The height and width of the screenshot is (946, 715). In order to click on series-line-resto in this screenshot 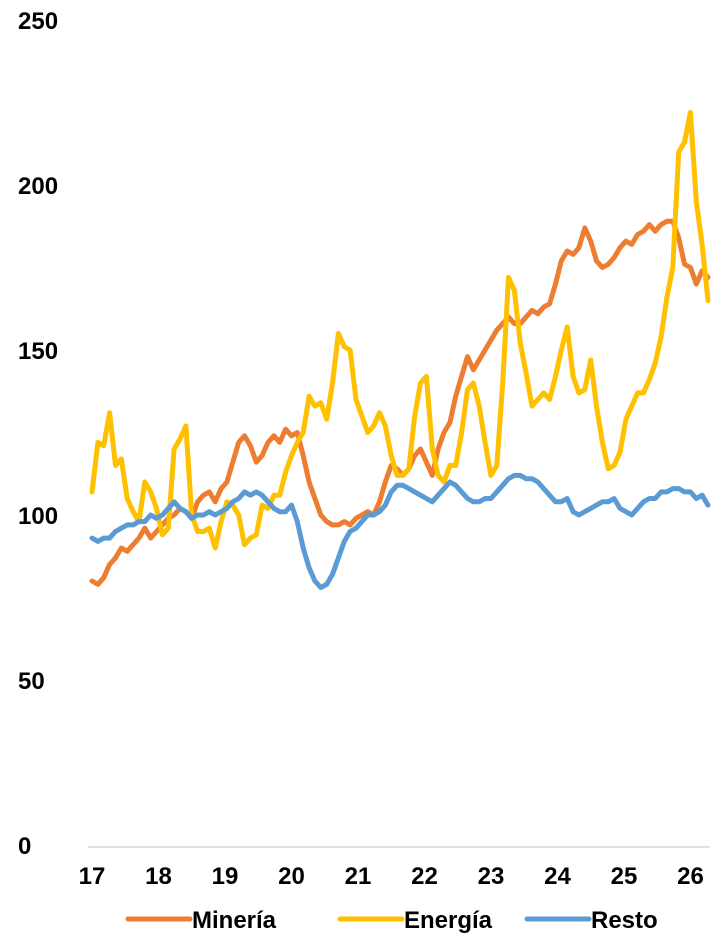, I will do `click(400, 531)`.